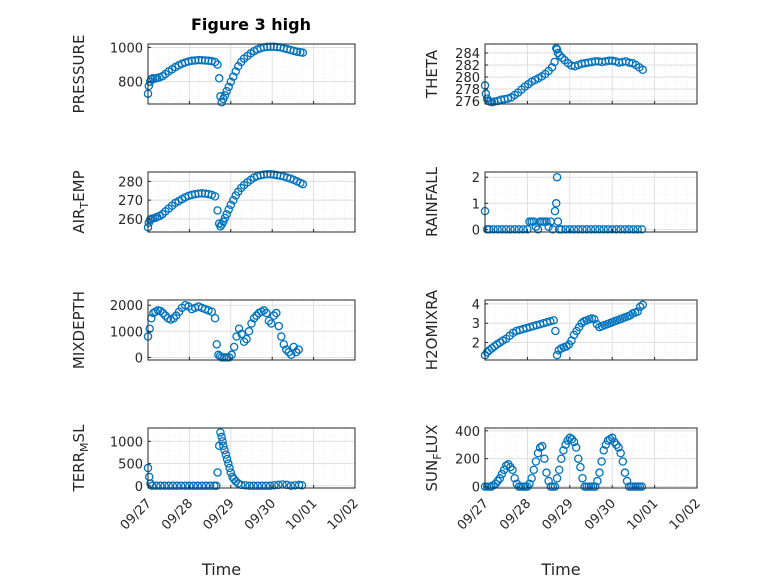 The width and height of the screenshot is (778, 583). Describe the element at coordinates (476, 344) in the screenshot. I see `y-tick-label: 2` at that location.